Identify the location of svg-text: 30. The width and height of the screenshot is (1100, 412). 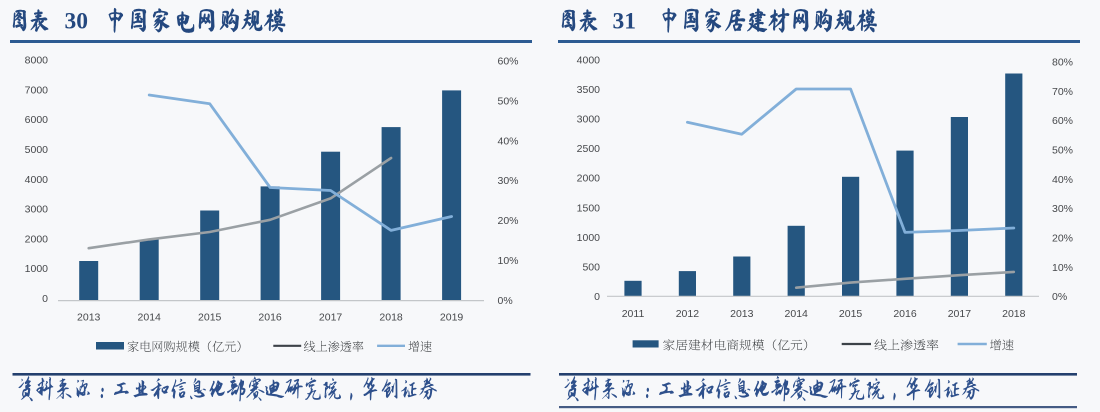
(77, 22).